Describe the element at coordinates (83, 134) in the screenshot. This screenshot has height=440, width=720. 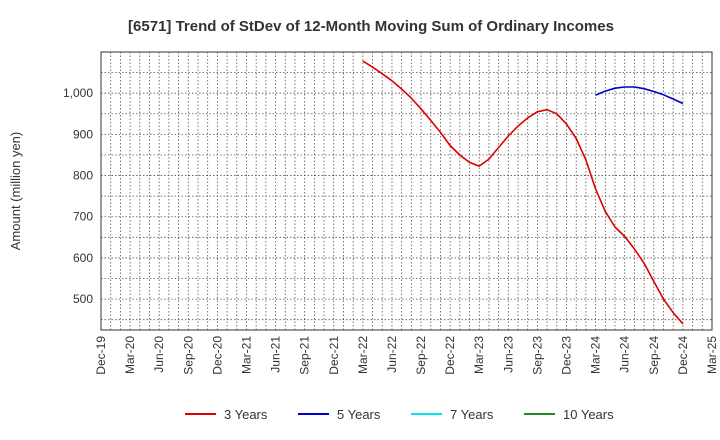
I see `y-tick-label: 900` at that location.